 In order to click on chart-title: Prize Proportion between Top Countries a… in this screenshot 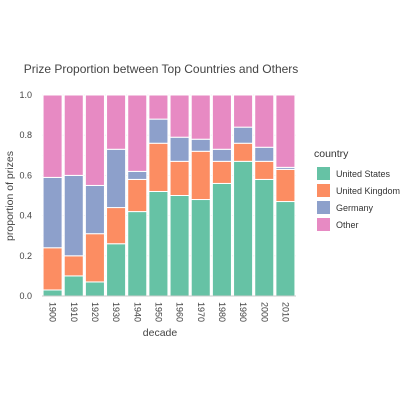, I will do `click(161, 69)`.